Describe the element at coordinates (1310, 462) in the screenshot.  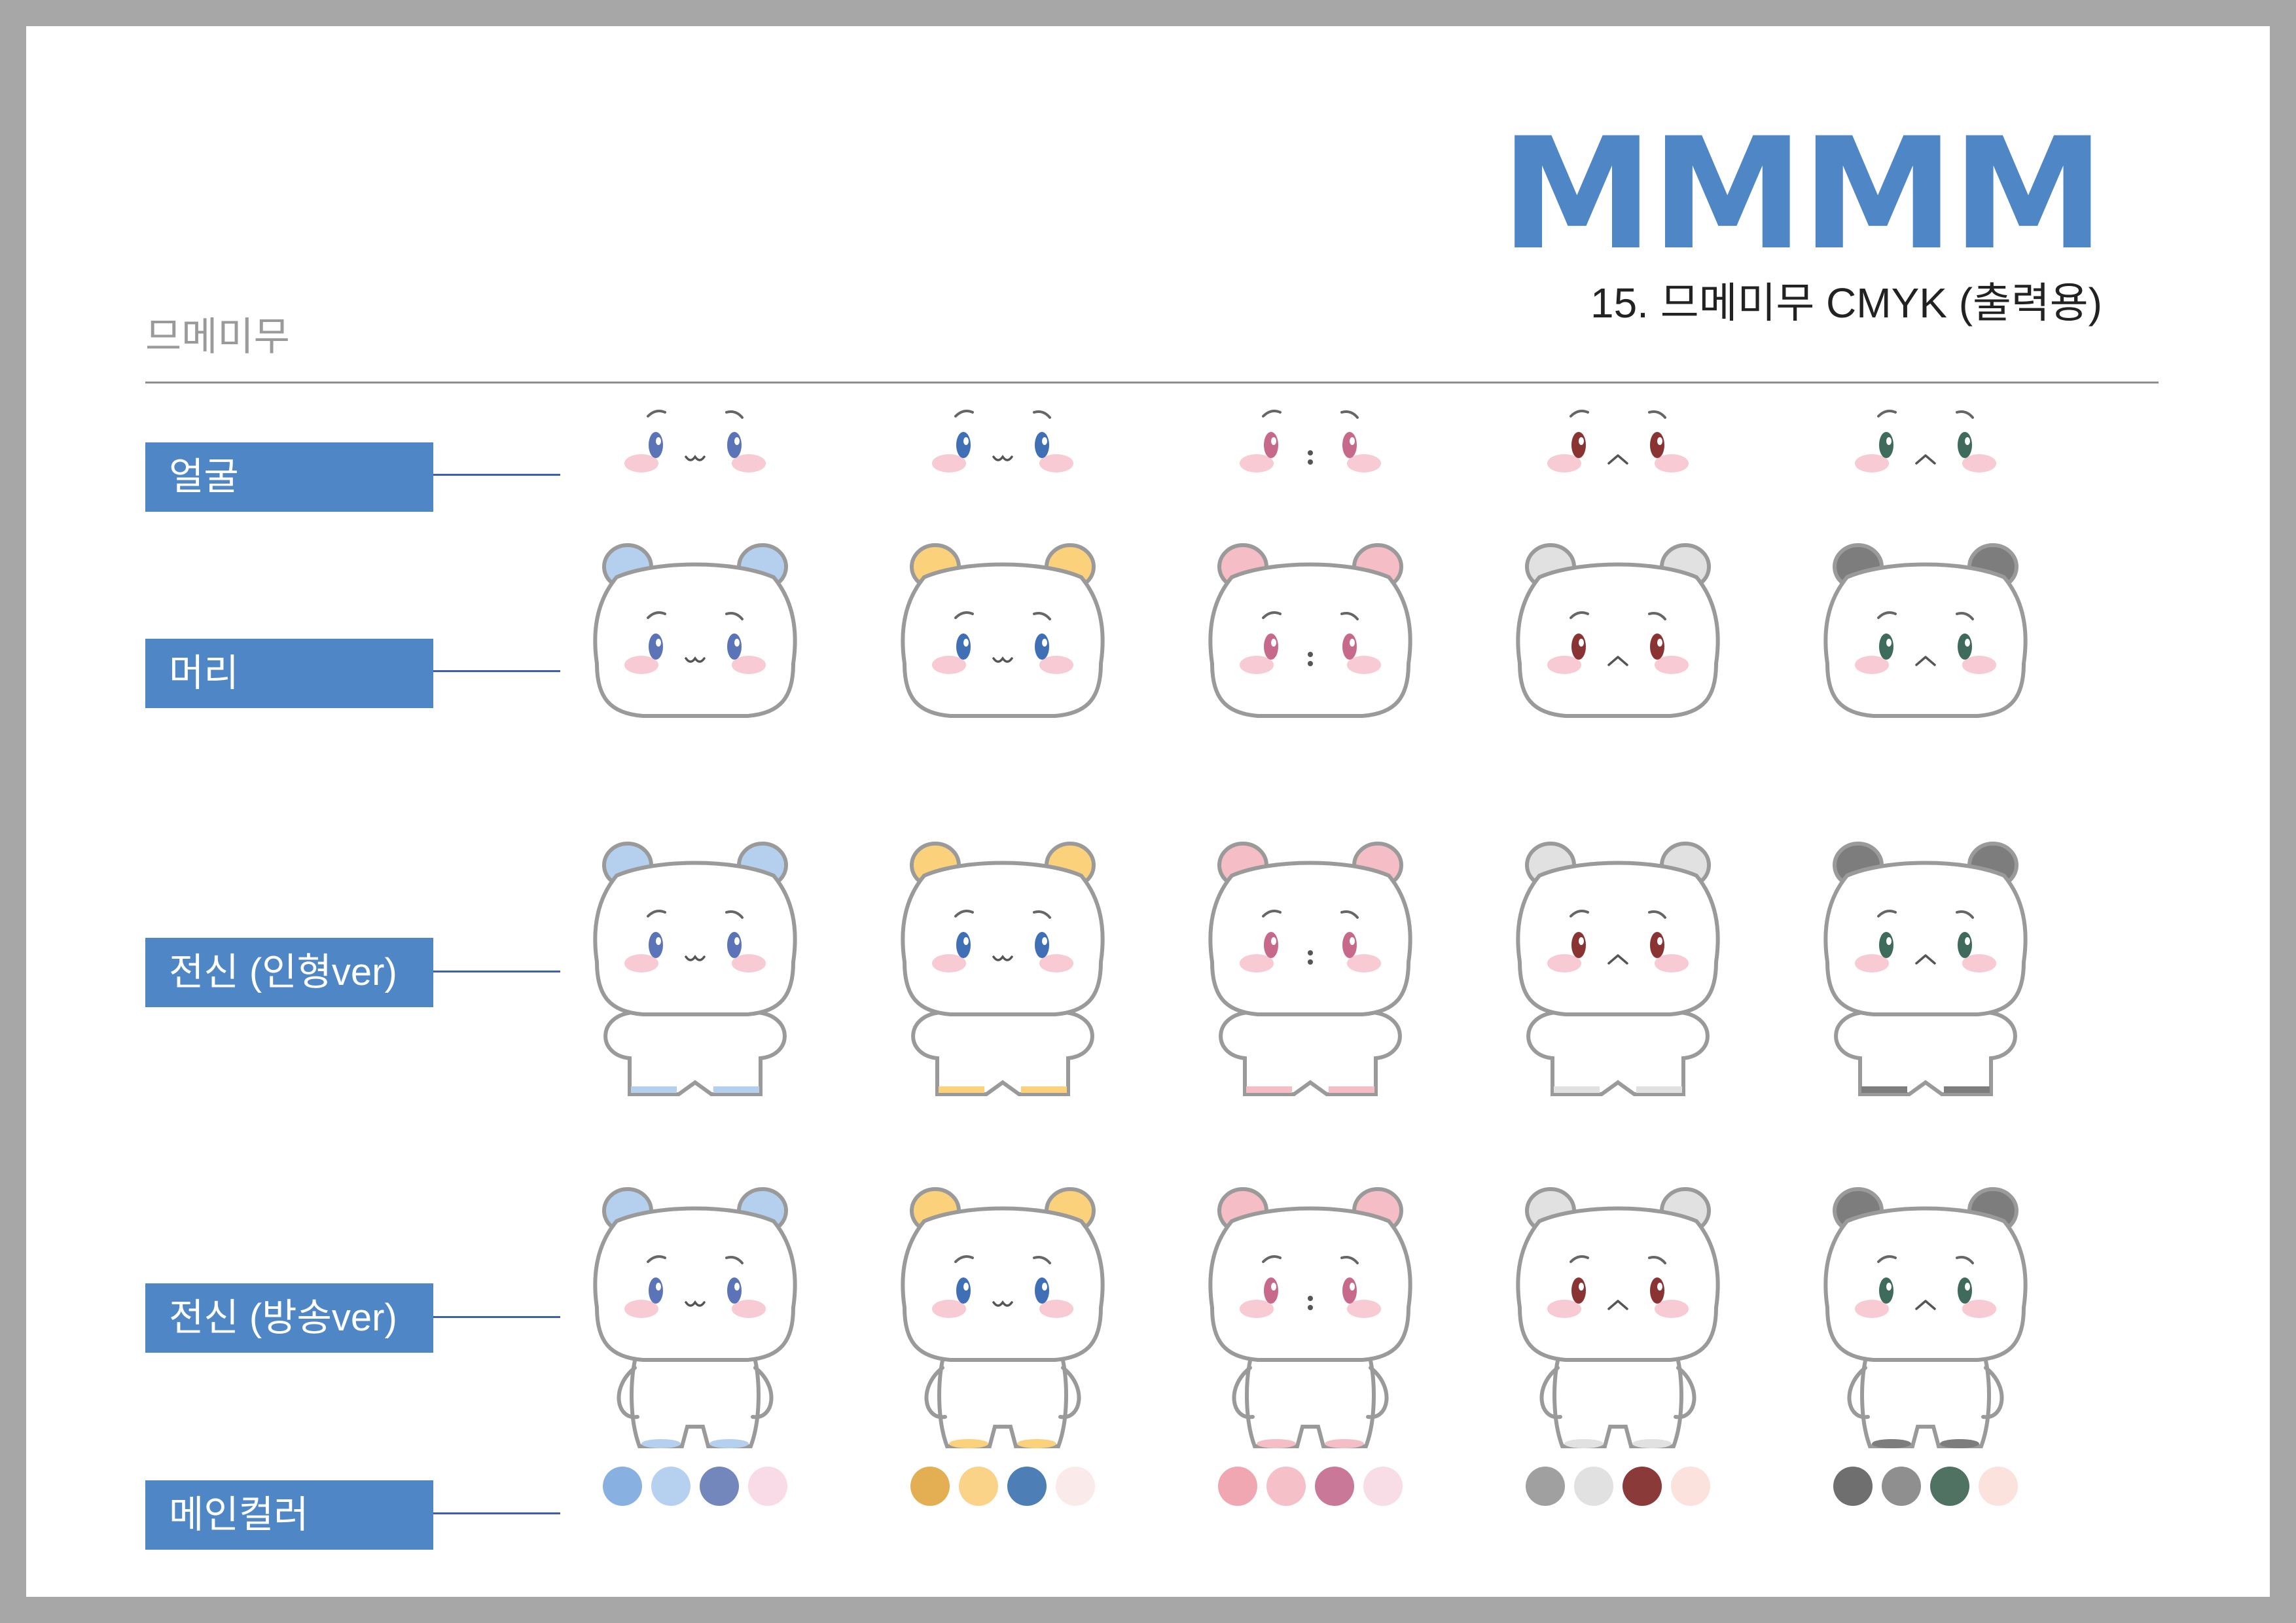
I see `mouth-dot` at that location.